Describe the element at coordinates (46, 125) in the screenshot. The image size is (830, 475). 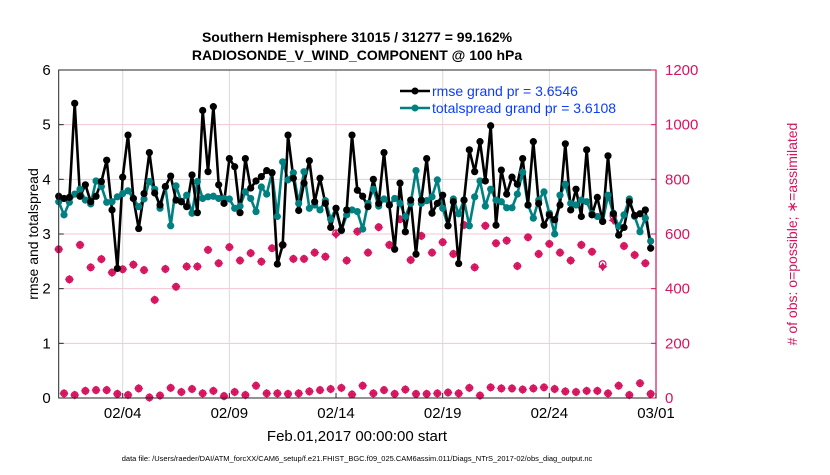
I see `y-tick-label: 5` at that location.